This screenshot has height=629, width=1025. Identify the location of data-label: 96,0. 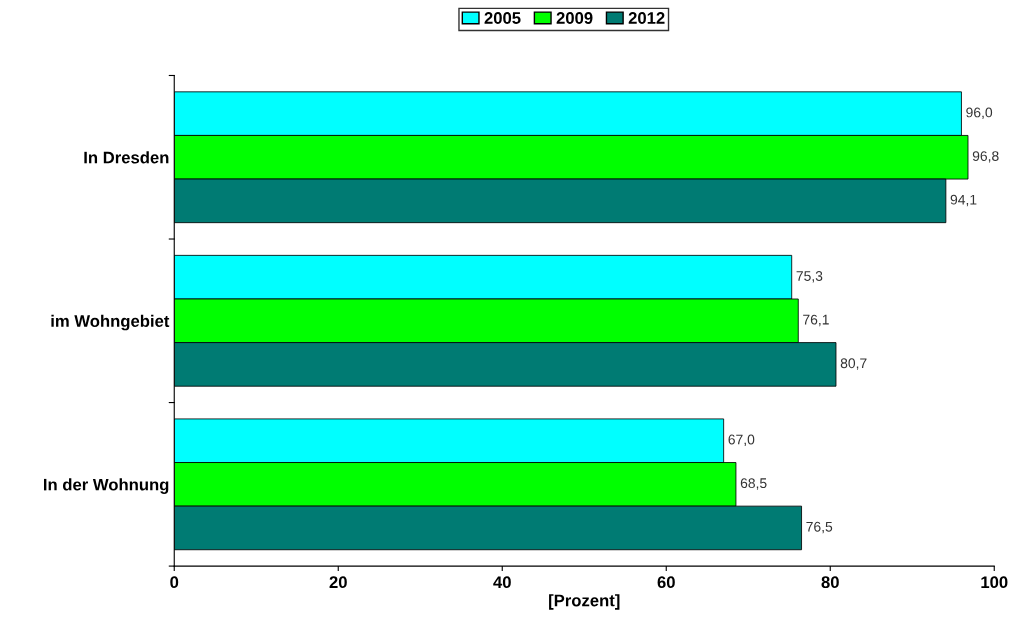
(979, 113).